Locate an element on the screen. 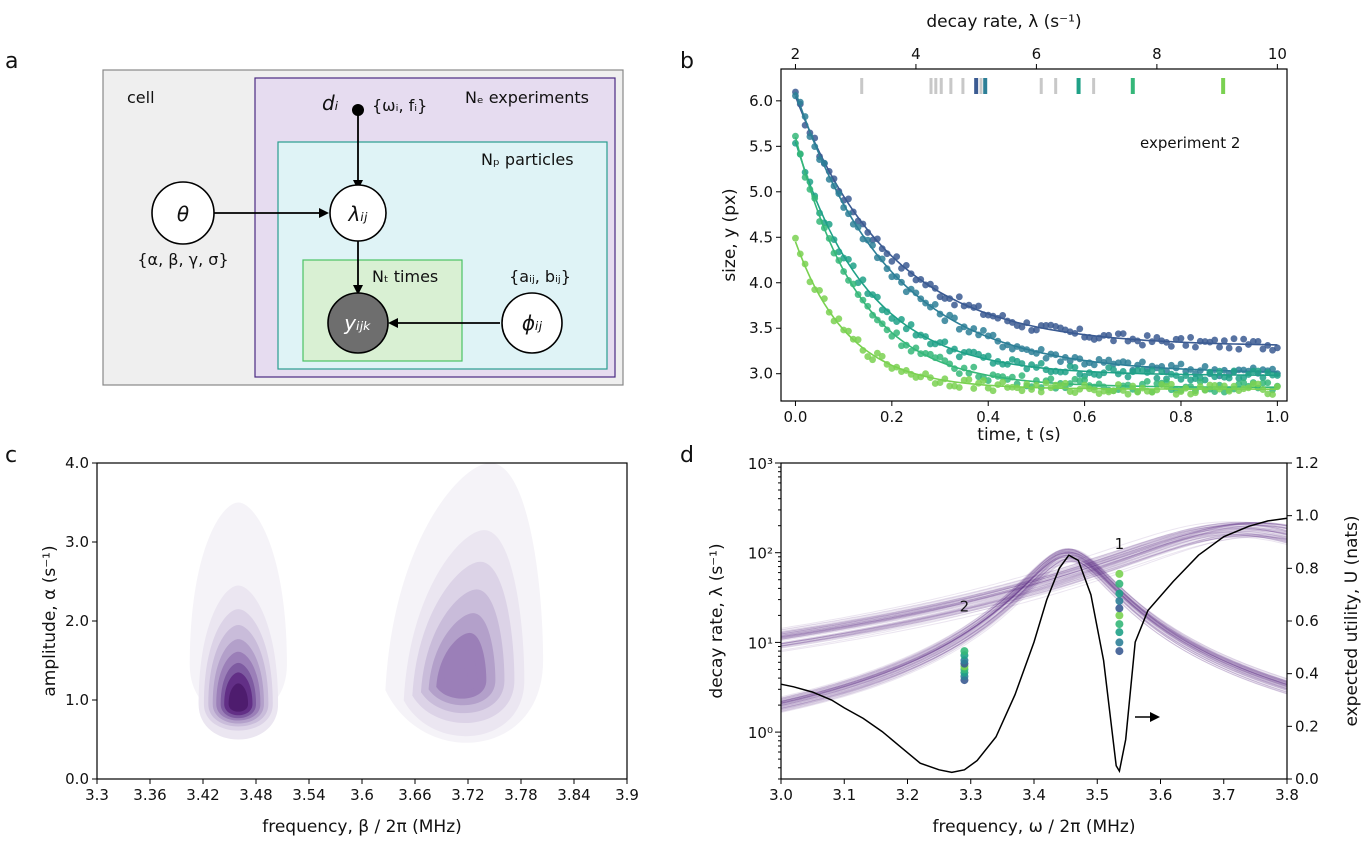 The width and height of the screenshot is (1371, 867). model-curve-group is located at coordinates (1034, 617).